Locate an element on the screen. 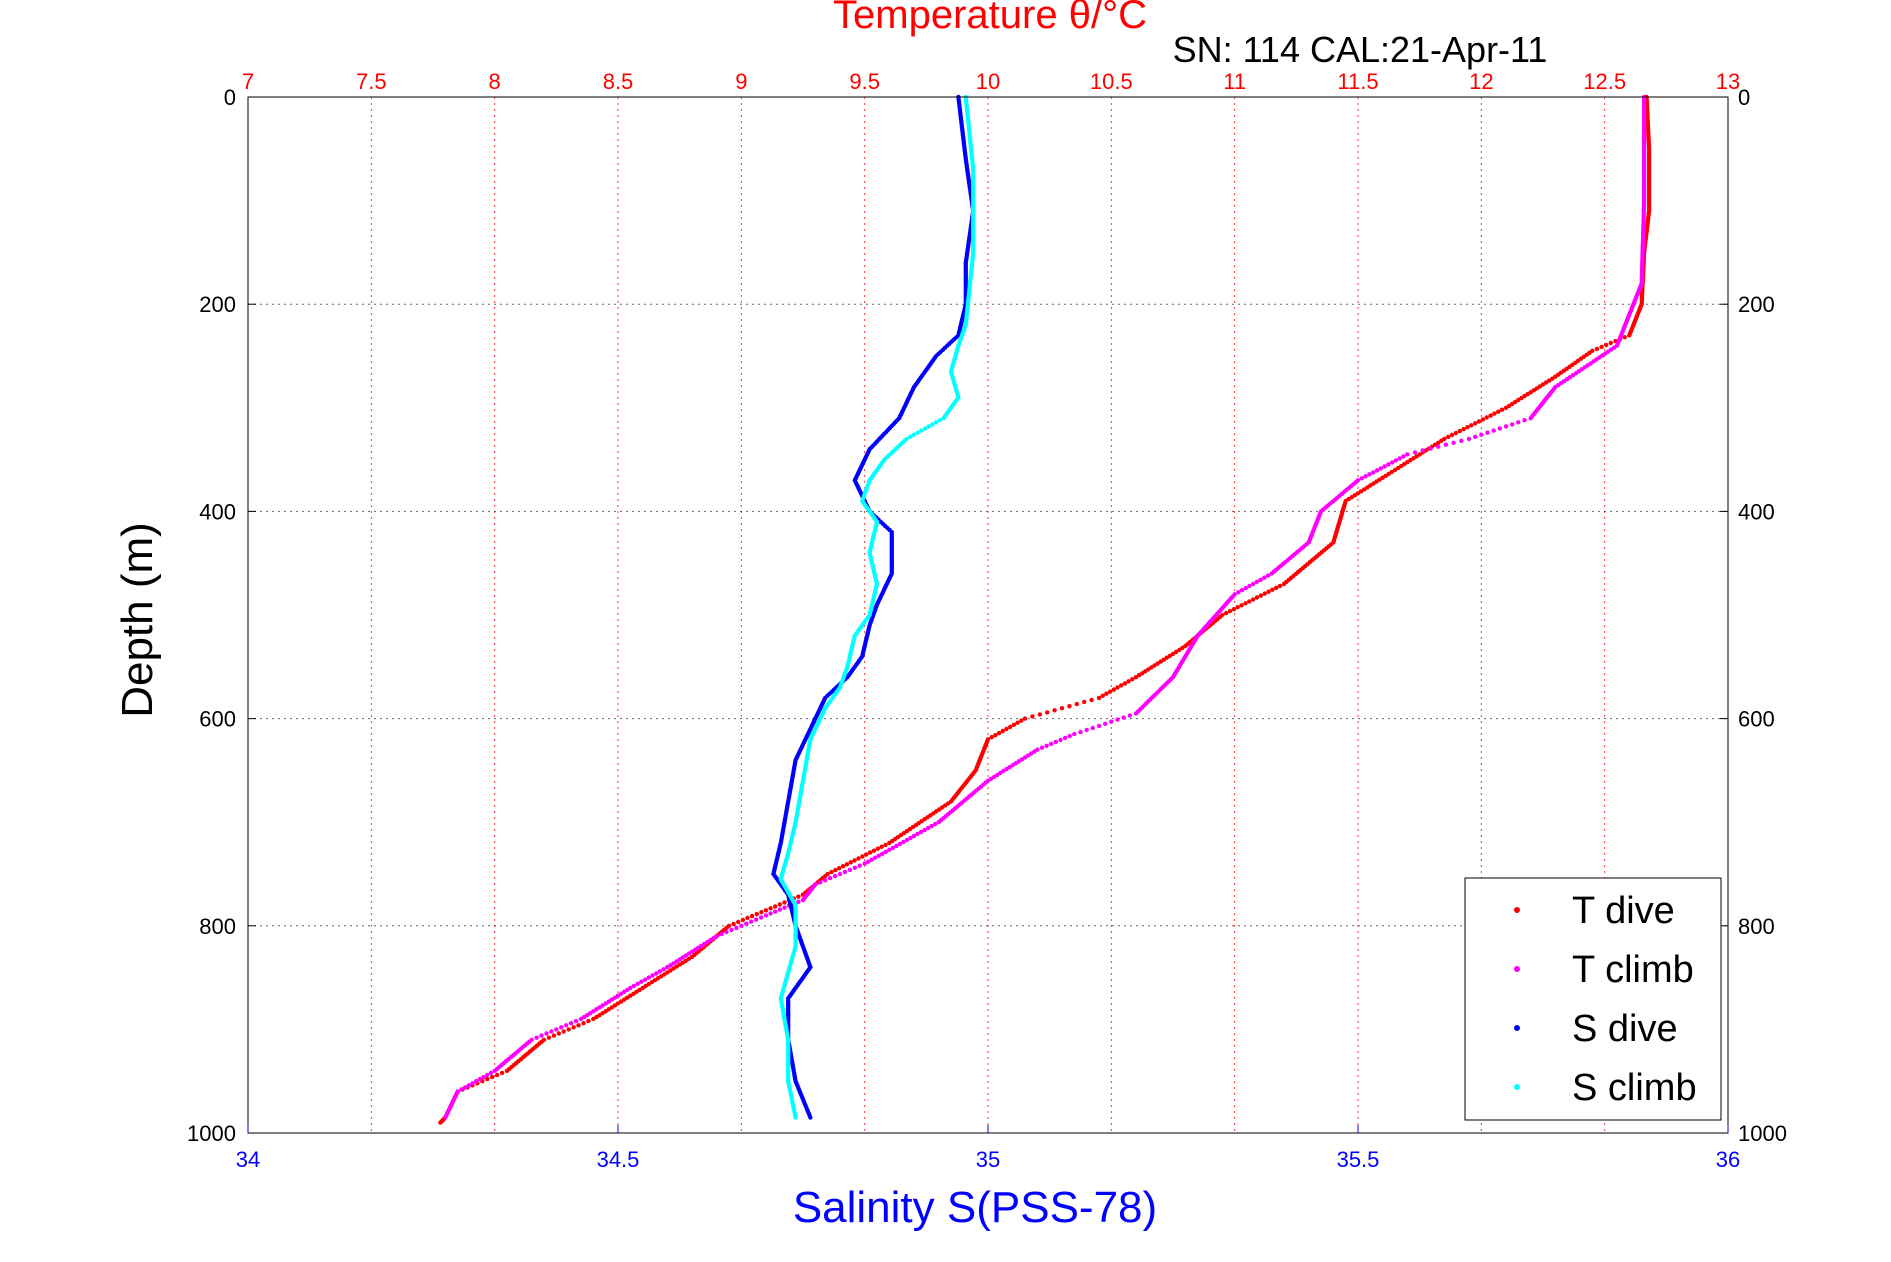 This screenshot has height=1262, width=1891. legend-item-s-dive: S dive is located at coordinates (1596, 1029).